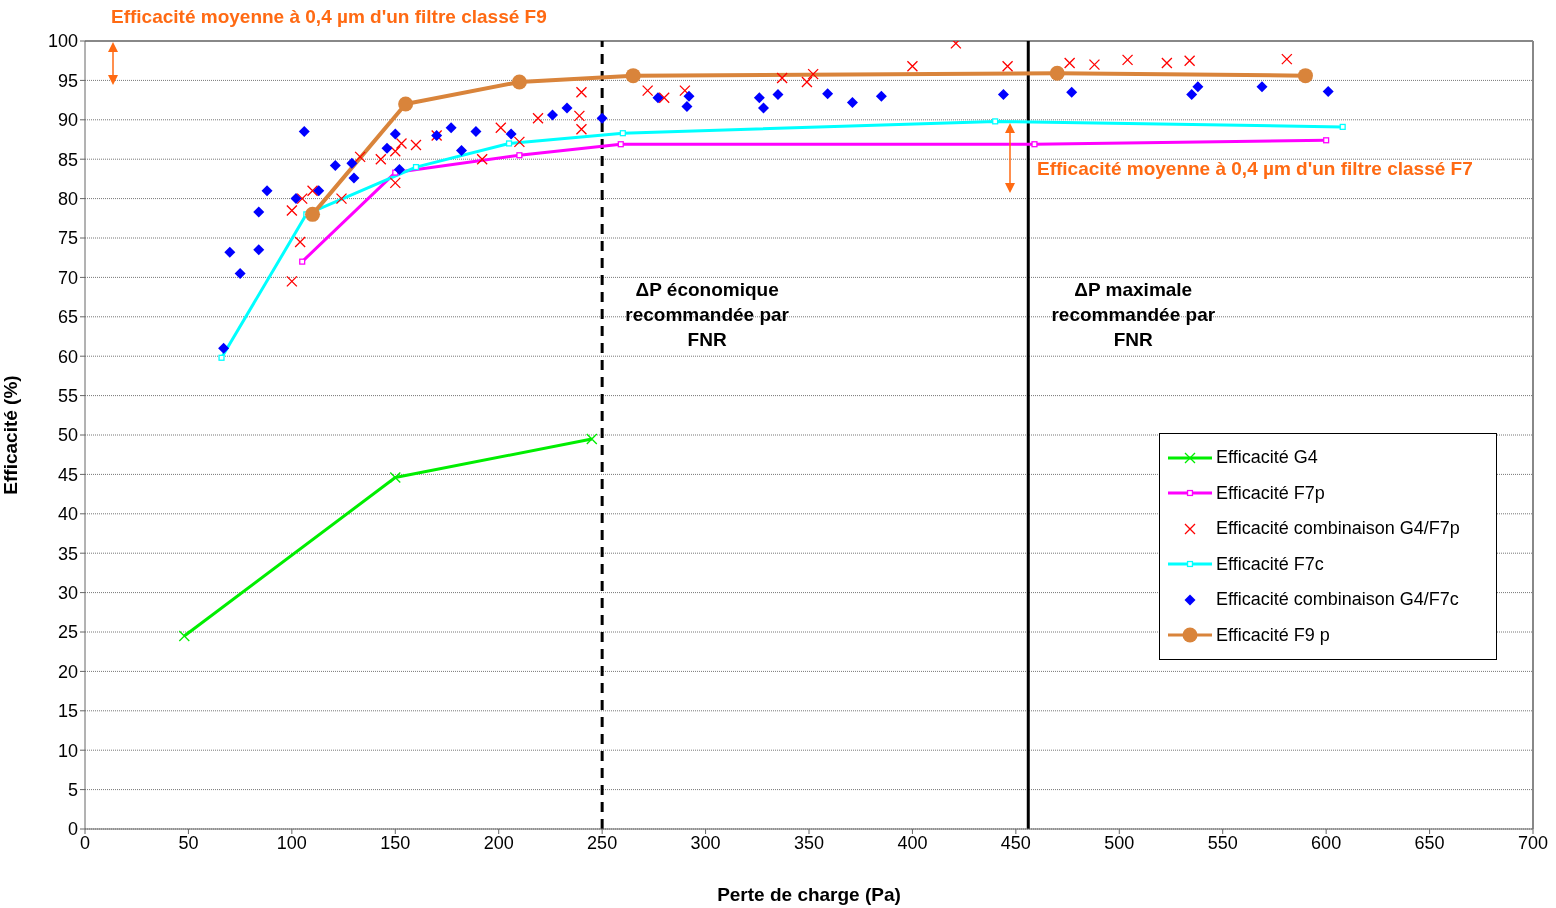 The image size is (1556, 908). What do you see at coordinates (67, 159) in the screenshot?
I see `y-tick-label: 85` at bounding box center [67, 159].